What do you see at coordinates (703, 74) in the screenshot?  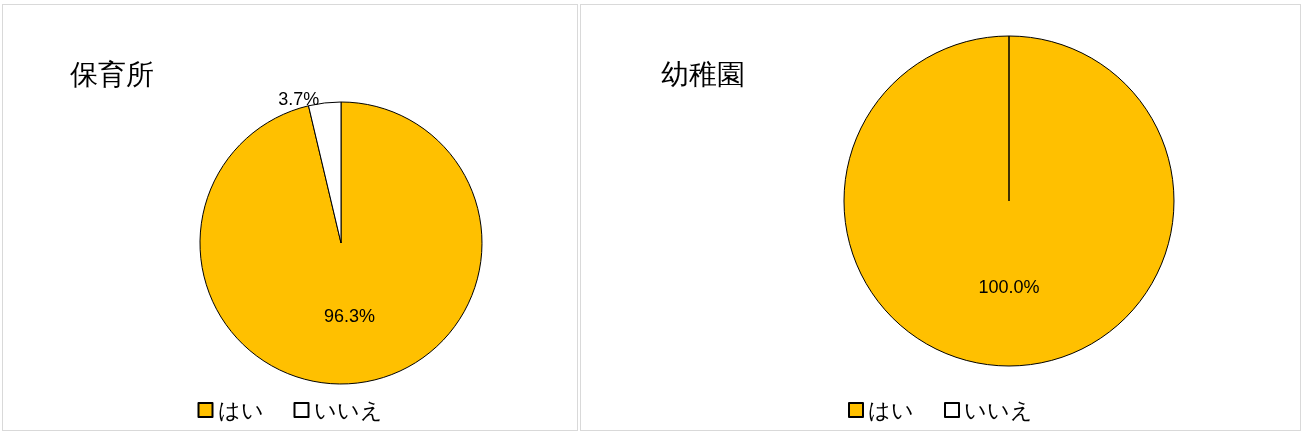 I see `text: 幼稚園` at bounding box center [703, 74].